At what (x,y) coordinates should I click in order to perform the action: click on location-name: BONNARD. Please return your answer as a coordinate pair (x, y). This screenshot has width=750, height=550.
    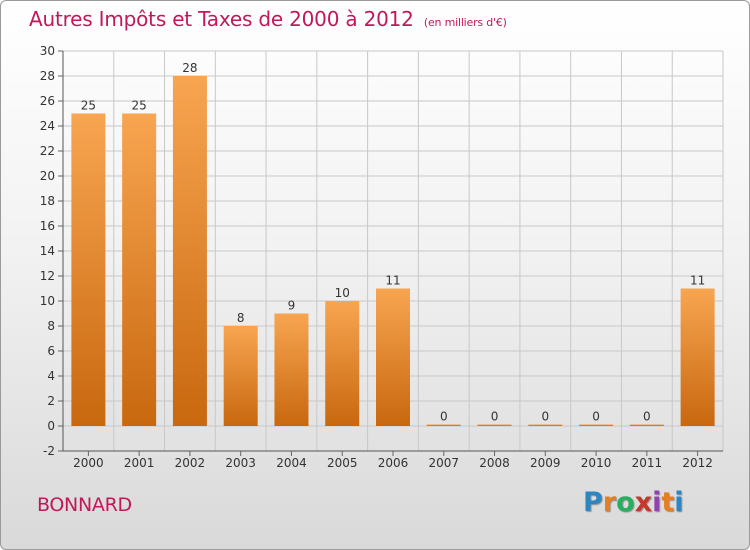
    Looking at the image, I should click on (84, 505).